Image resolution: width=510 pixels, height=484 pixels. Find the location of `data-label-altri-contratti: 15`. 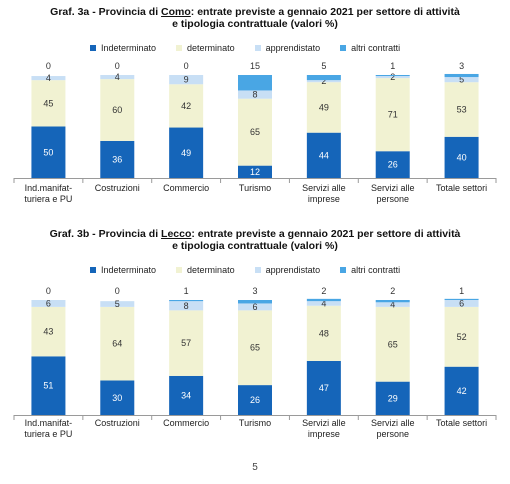

data-label-altri-contratti: 15 is located at coordinates (255, 66).